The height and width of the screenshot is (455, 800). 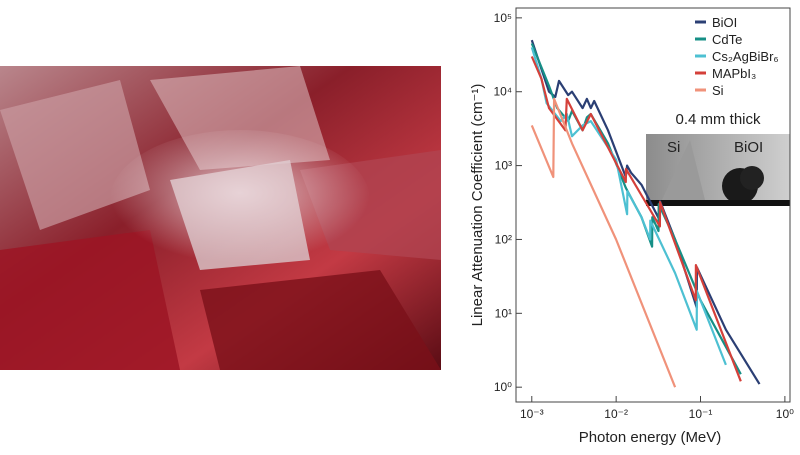 I want to click on y-tick-label: 10³, so click(x=503, y=166).